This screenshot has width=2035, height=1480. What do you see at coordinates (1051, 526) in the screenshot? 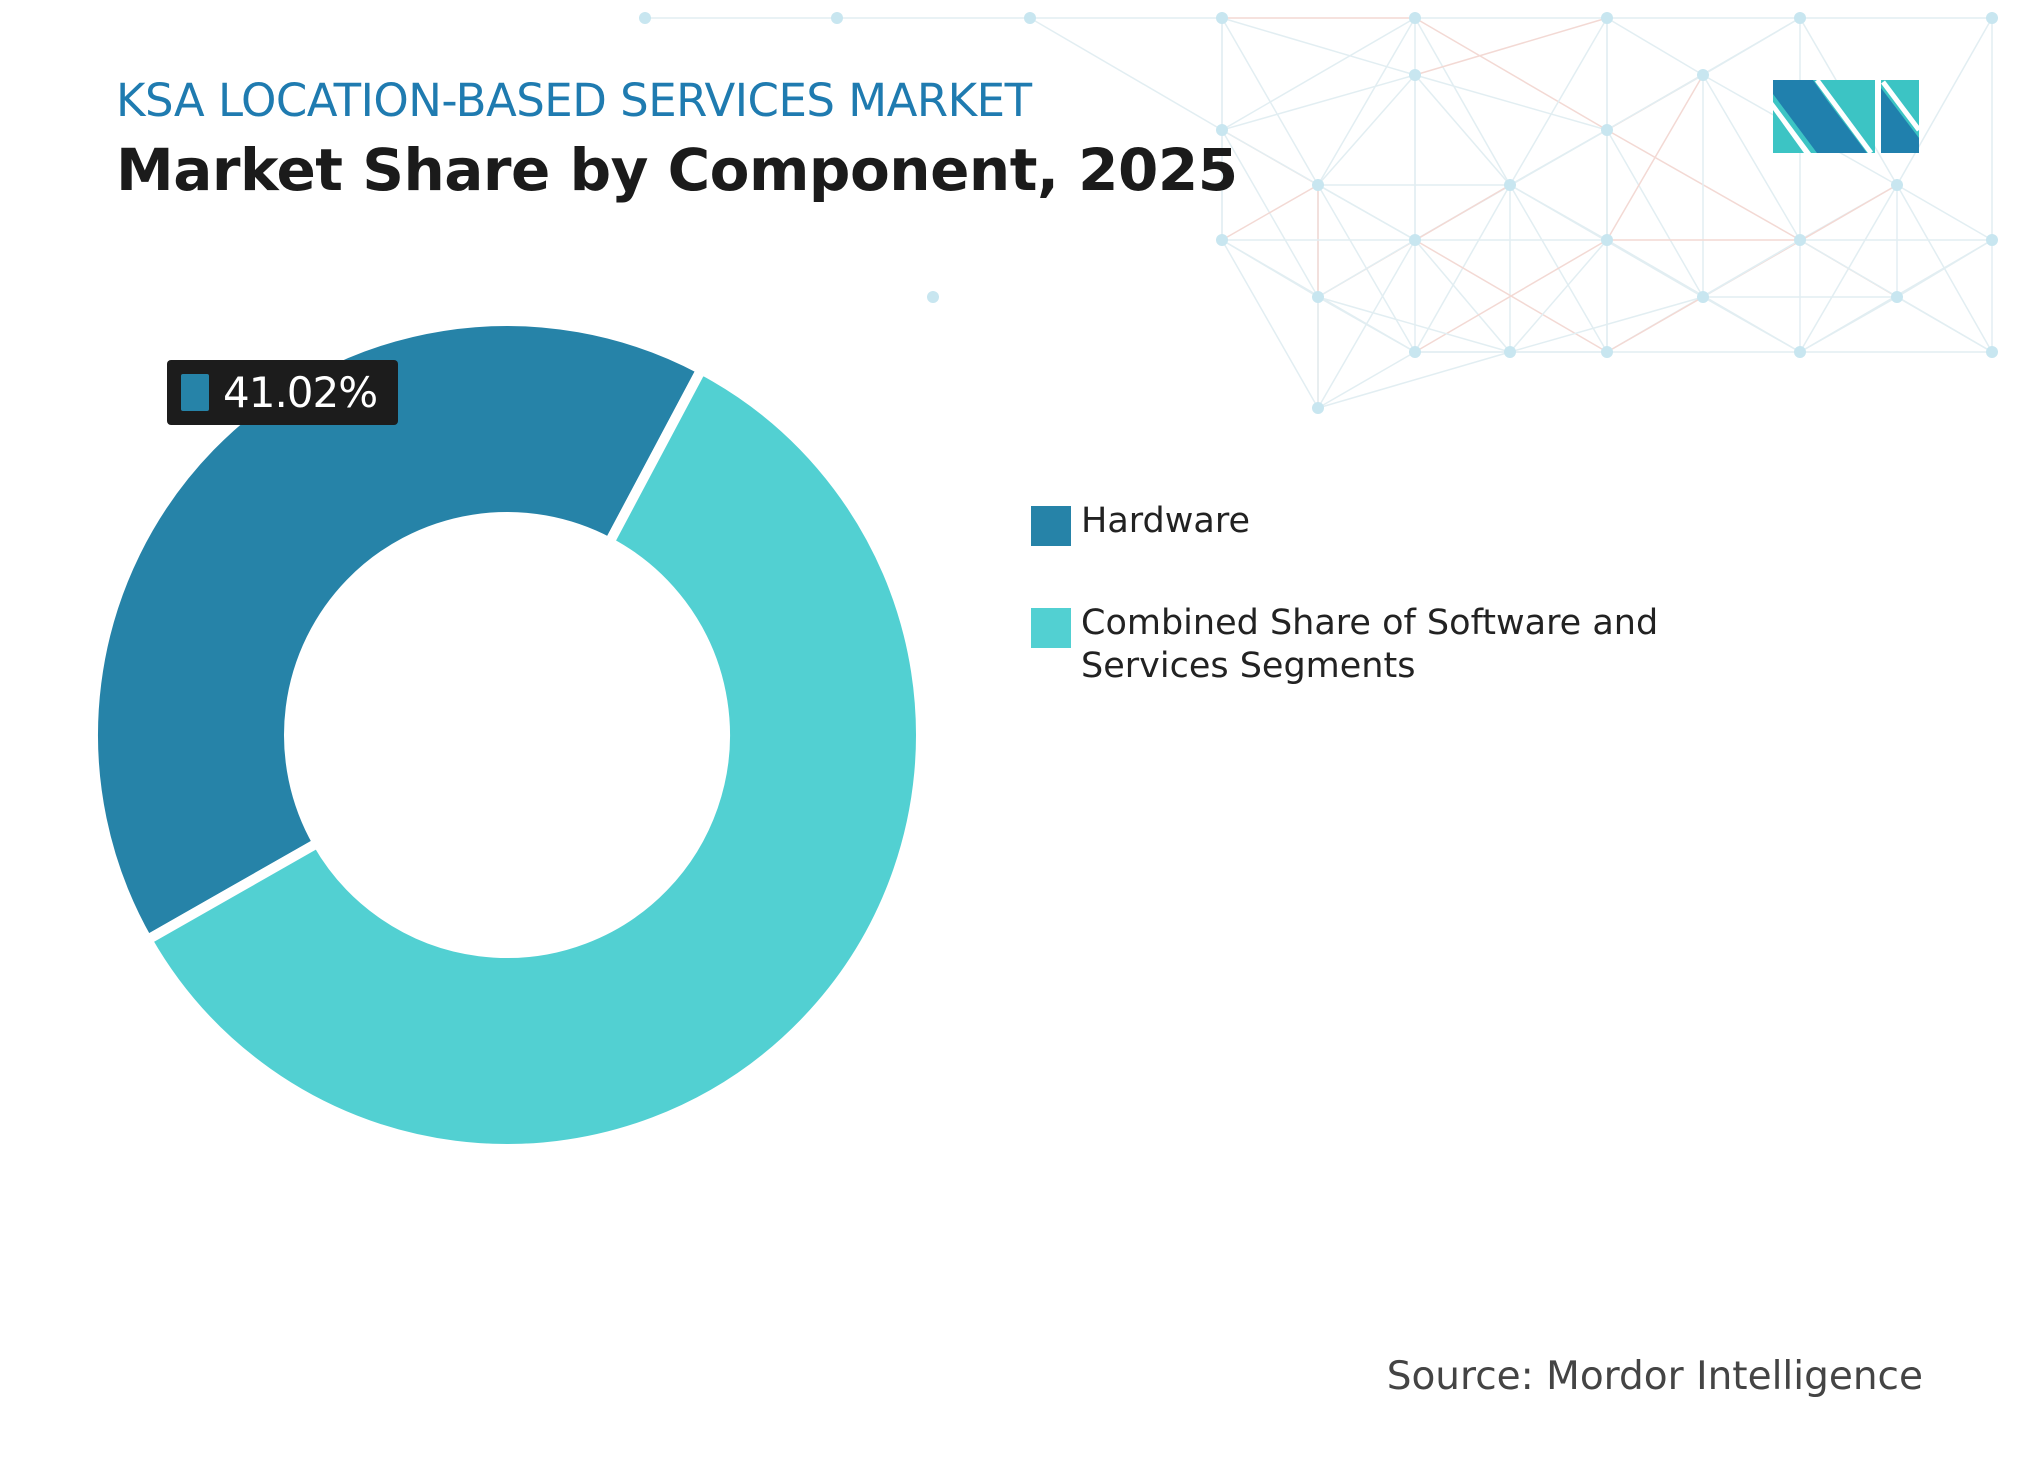
I see `legend-swatch-hardware` at bounding box center [1051, 526].